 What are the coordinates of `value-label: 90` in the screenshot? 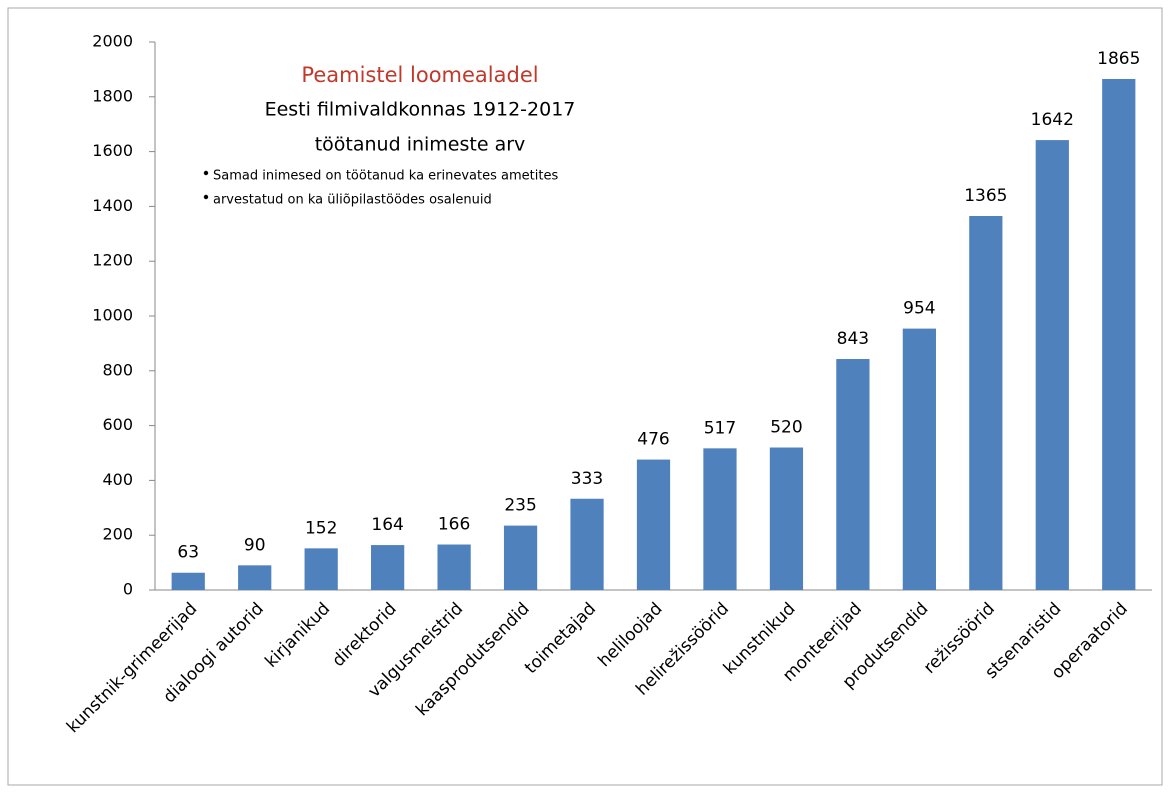 It's located at (255, 545).